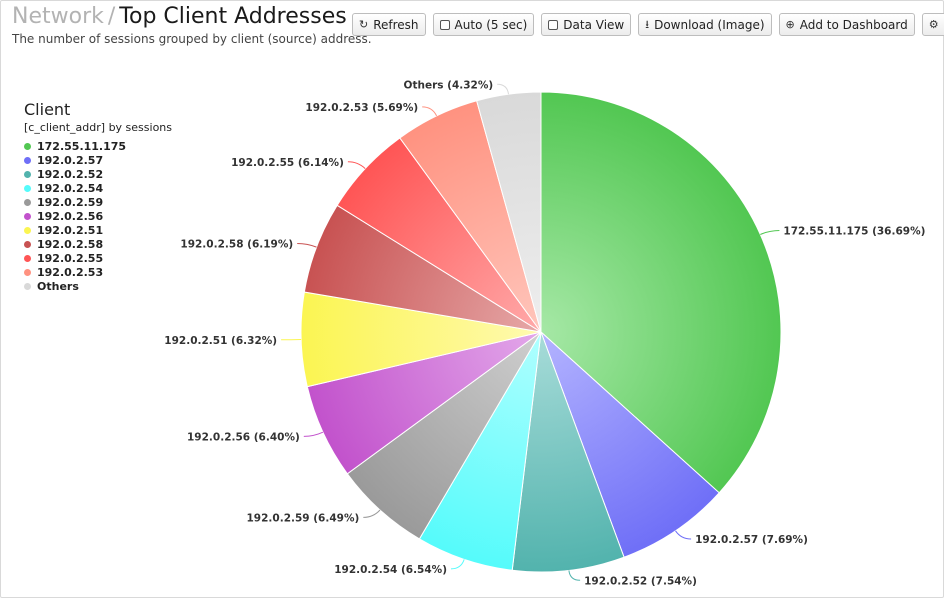 The image size is (944, 598). Describe the element at coordinates (390, 570) in the screenshot. I see `slice-data-label: 192.0.2.54 (6.54%)` at that location.